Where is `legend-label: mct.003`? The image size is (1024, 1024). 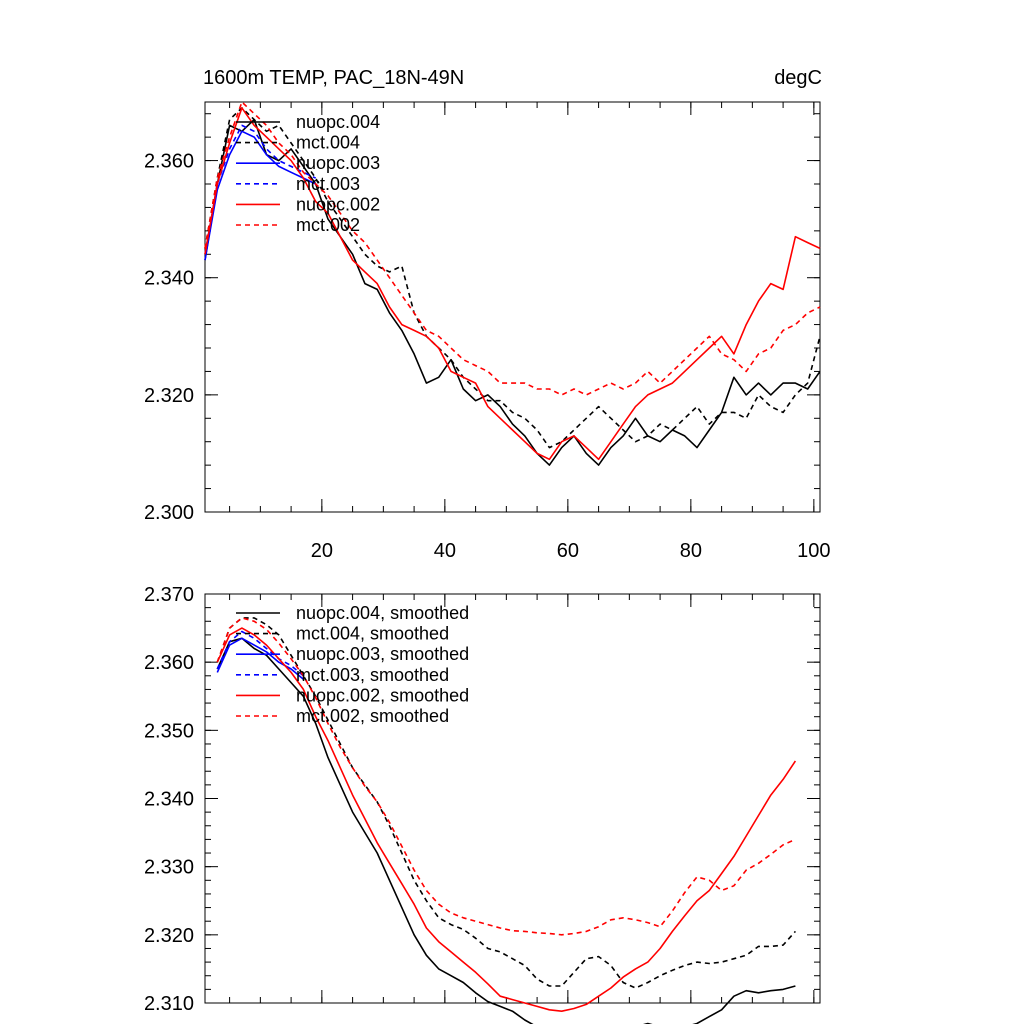 legend-label: mct.003 is located at coordinates (328, 184).